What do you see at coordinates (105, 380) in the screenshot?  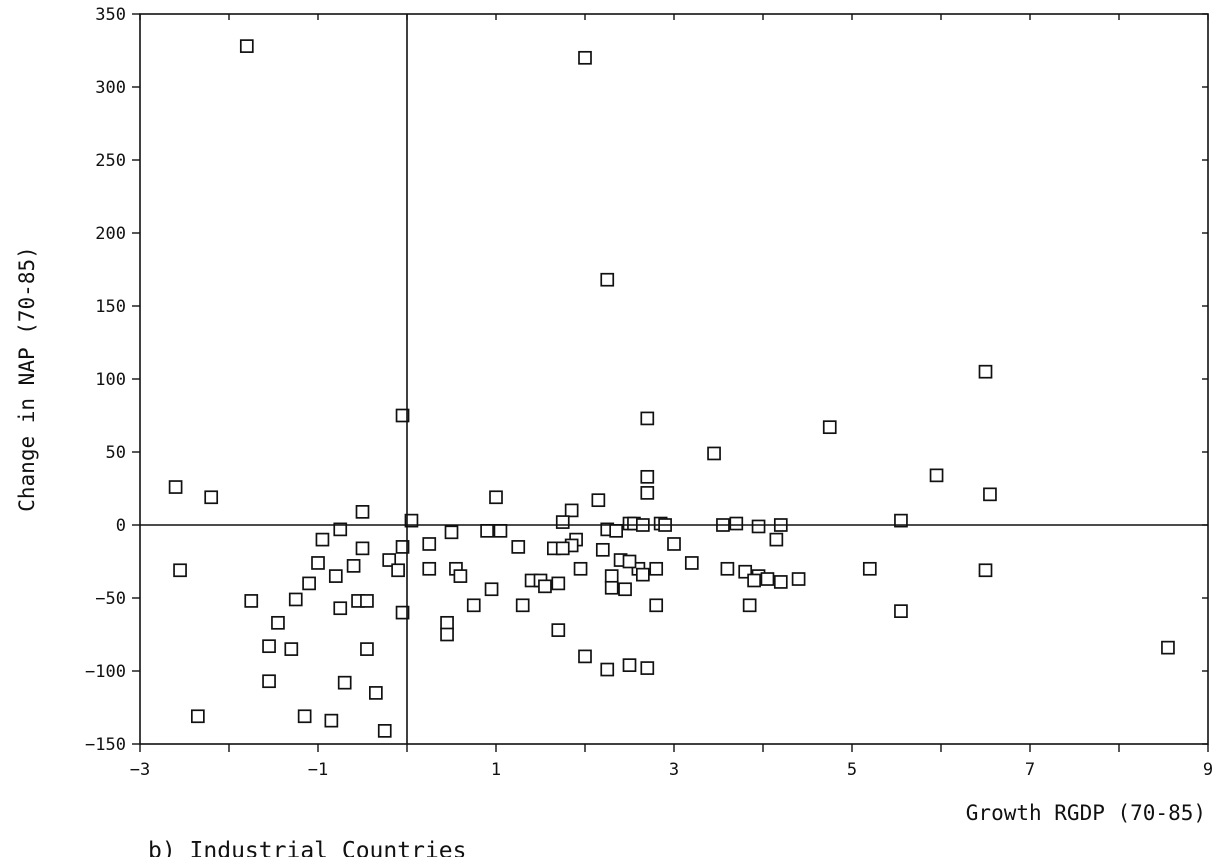 I see `y-tick-labels: −150 −100 −50 0 50 100 150 200 250 300 350` at bounding box center [105, 380].